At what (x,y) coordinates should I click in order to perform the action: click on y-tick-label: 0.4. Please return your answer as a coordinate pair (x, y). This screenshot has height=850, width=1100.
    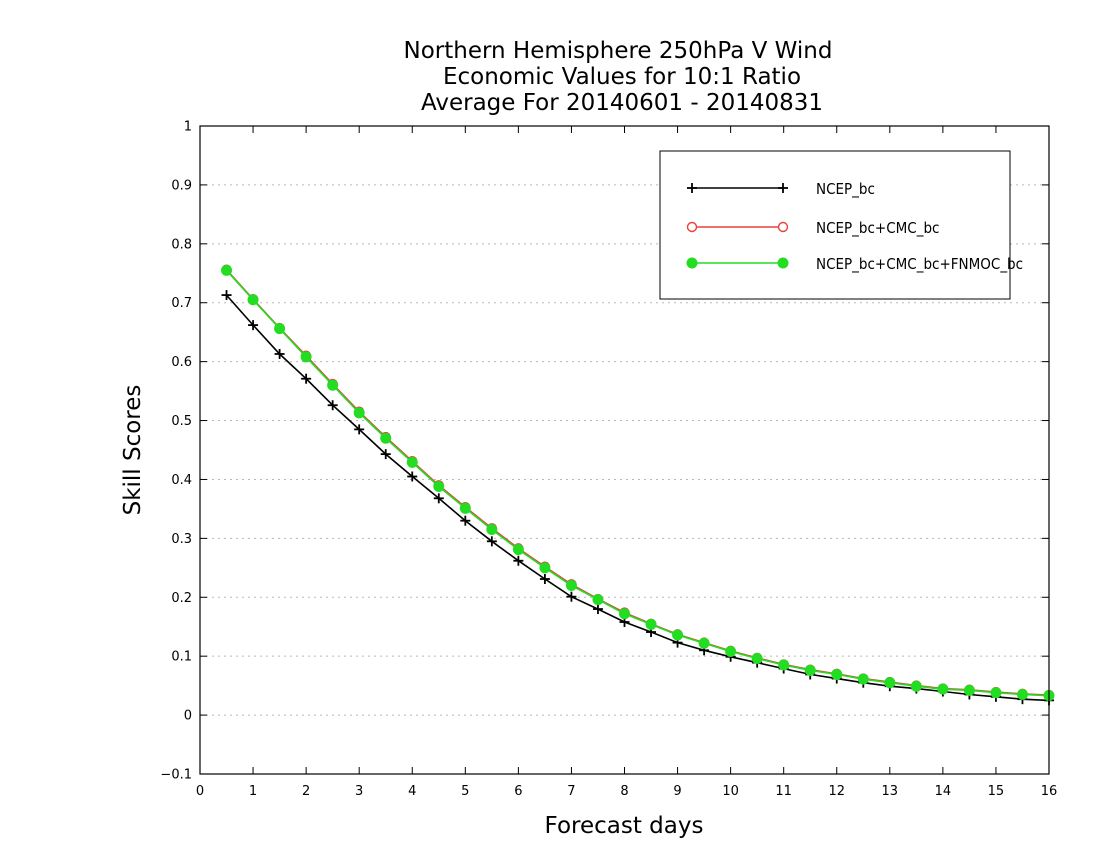
    Looking at the image, I should click on (181, 480).